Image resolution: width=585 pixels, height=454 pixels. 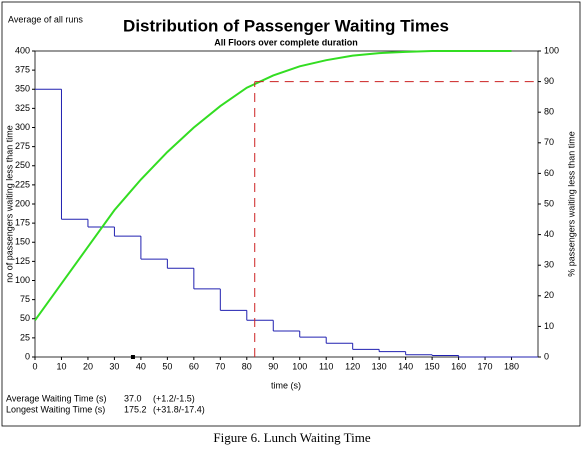 What do you see at coordinates (485, 366) in the screenshot?
I see `x-tick-label: 170` at bounding box center [485, 366].